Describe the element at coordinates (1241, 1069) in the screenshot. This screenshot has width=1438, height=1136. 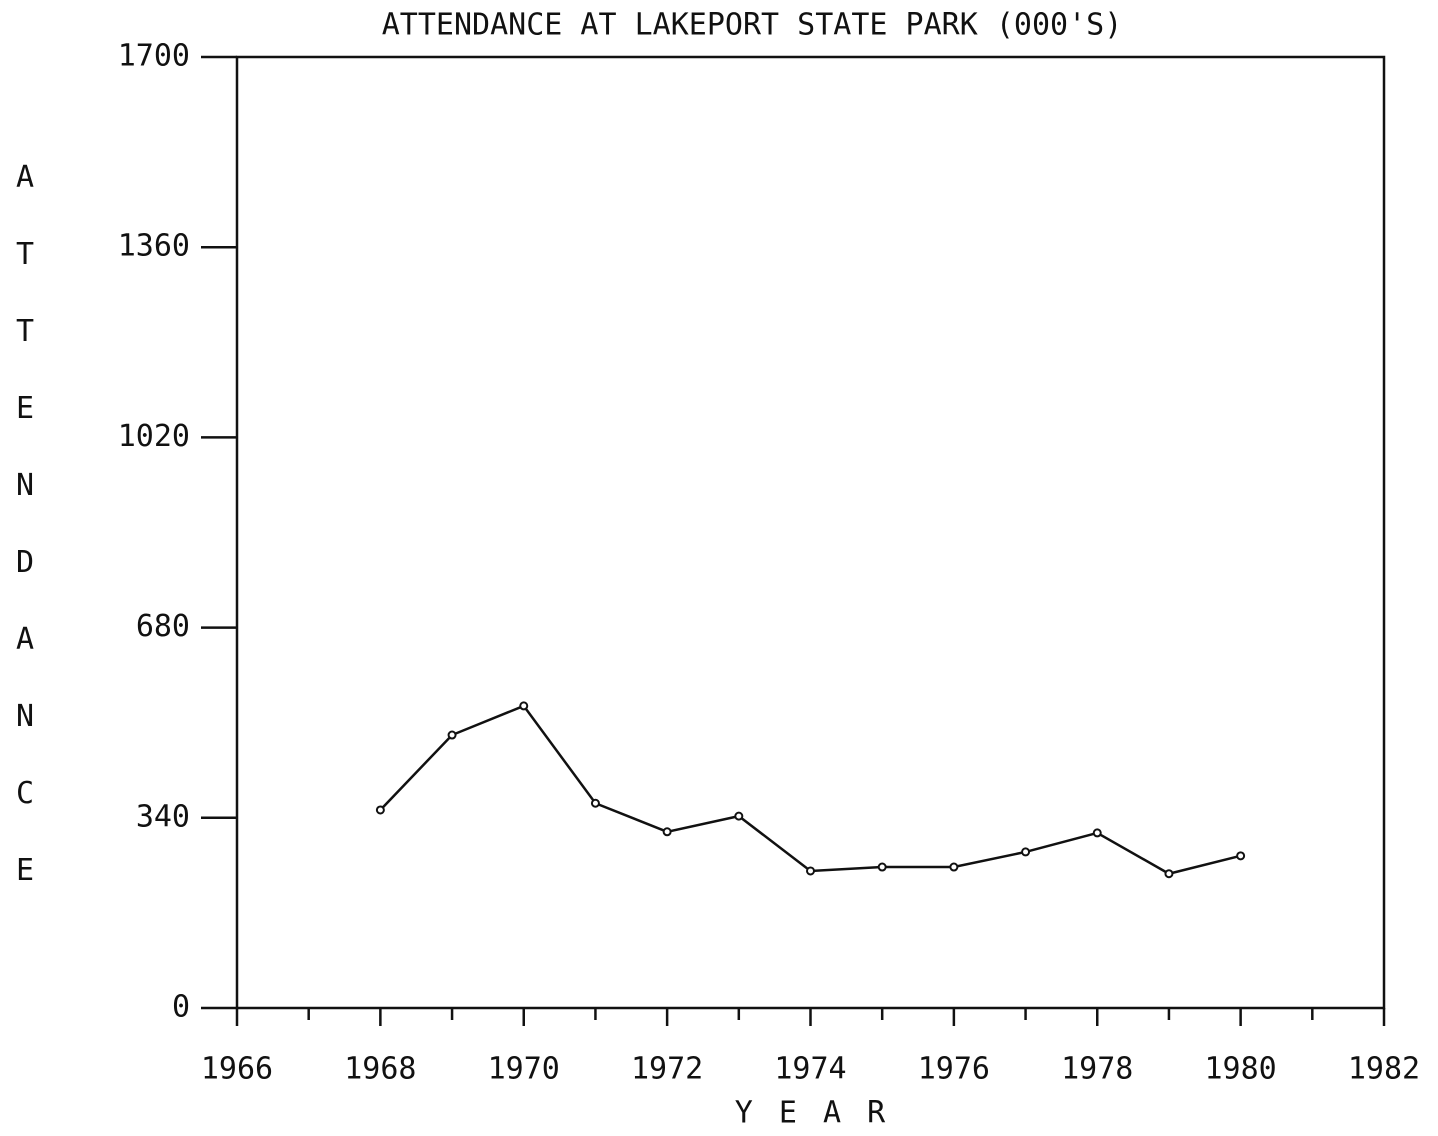
I see `x-tick-label: 1980` at that location.